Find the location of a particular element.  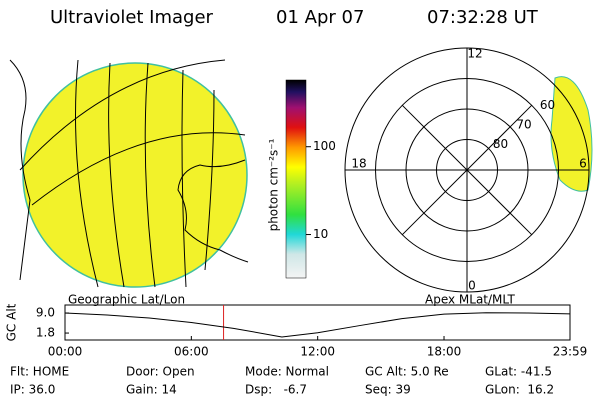

plot-frame is located at coordinates (317, 322).